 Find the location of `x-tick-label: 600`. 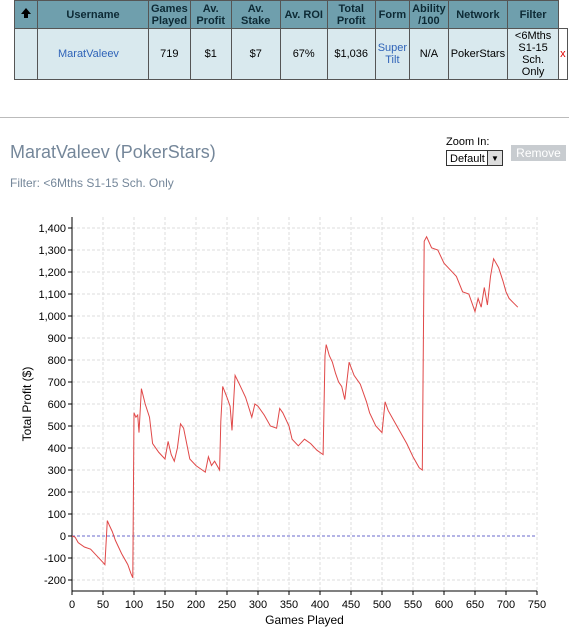

x-tick-label: 600 is located at coordinates (444, 605).